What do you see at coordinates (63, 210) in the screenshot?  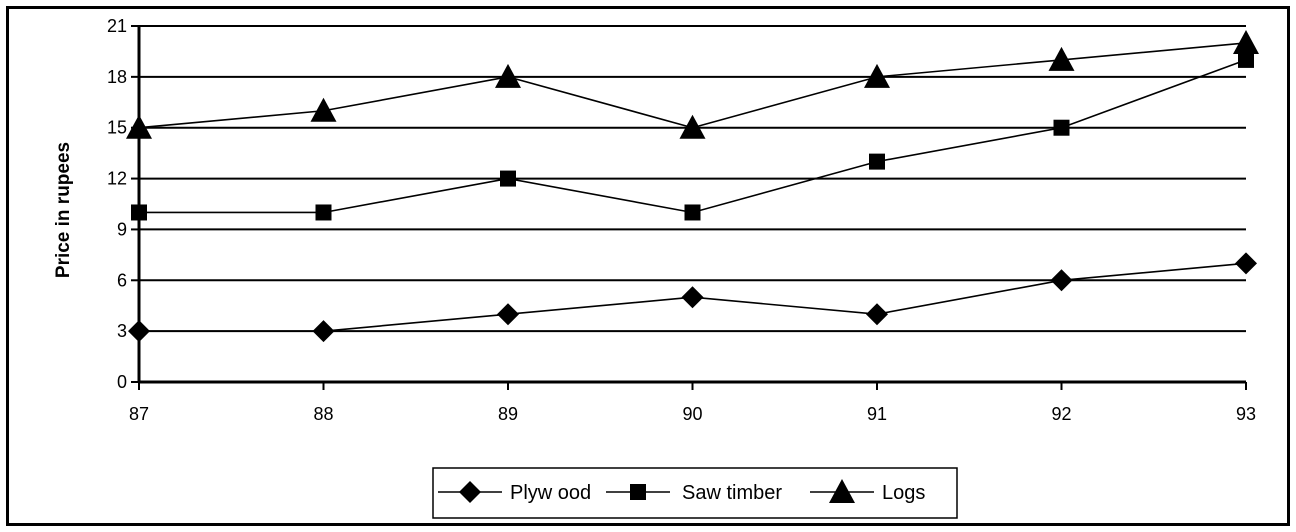 I see `y-axis-title: Price in rupees` at bounding box center [63, 210].